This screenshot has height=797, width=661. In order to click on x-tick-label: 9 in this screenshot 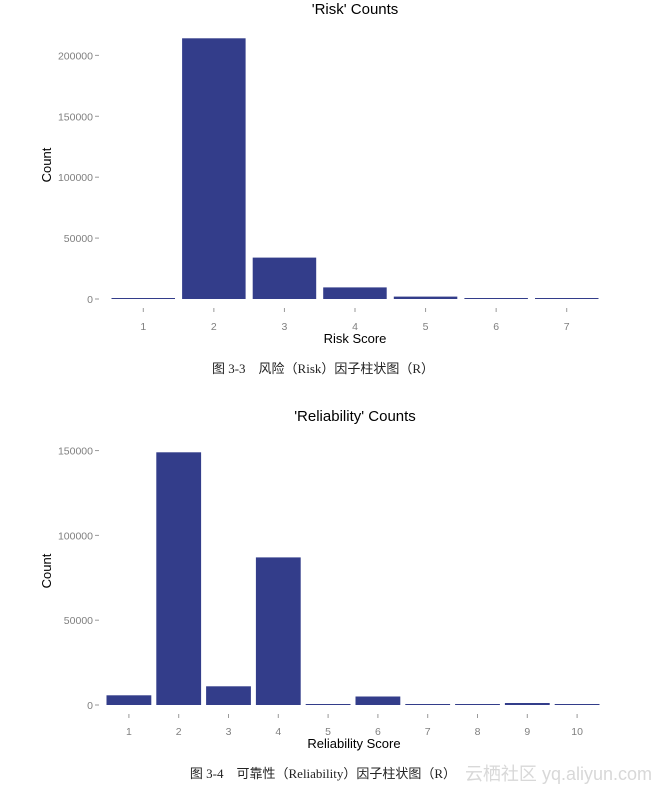, I will do `click(527, 732)`.